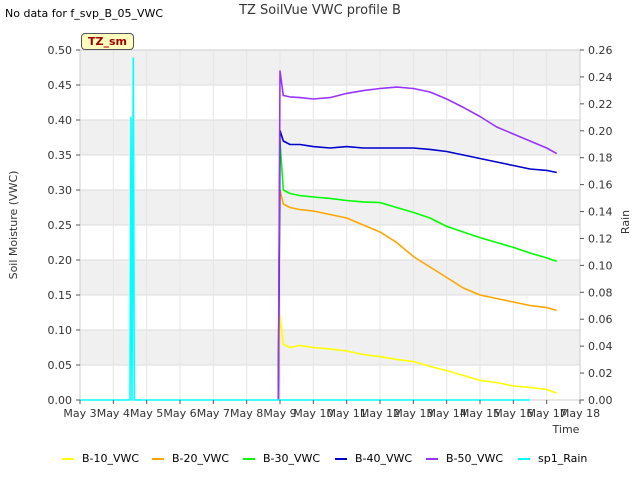 This screenshot has height=480, width=640. I want to click on y2-tick-label: 0.08, so click(600, 292).